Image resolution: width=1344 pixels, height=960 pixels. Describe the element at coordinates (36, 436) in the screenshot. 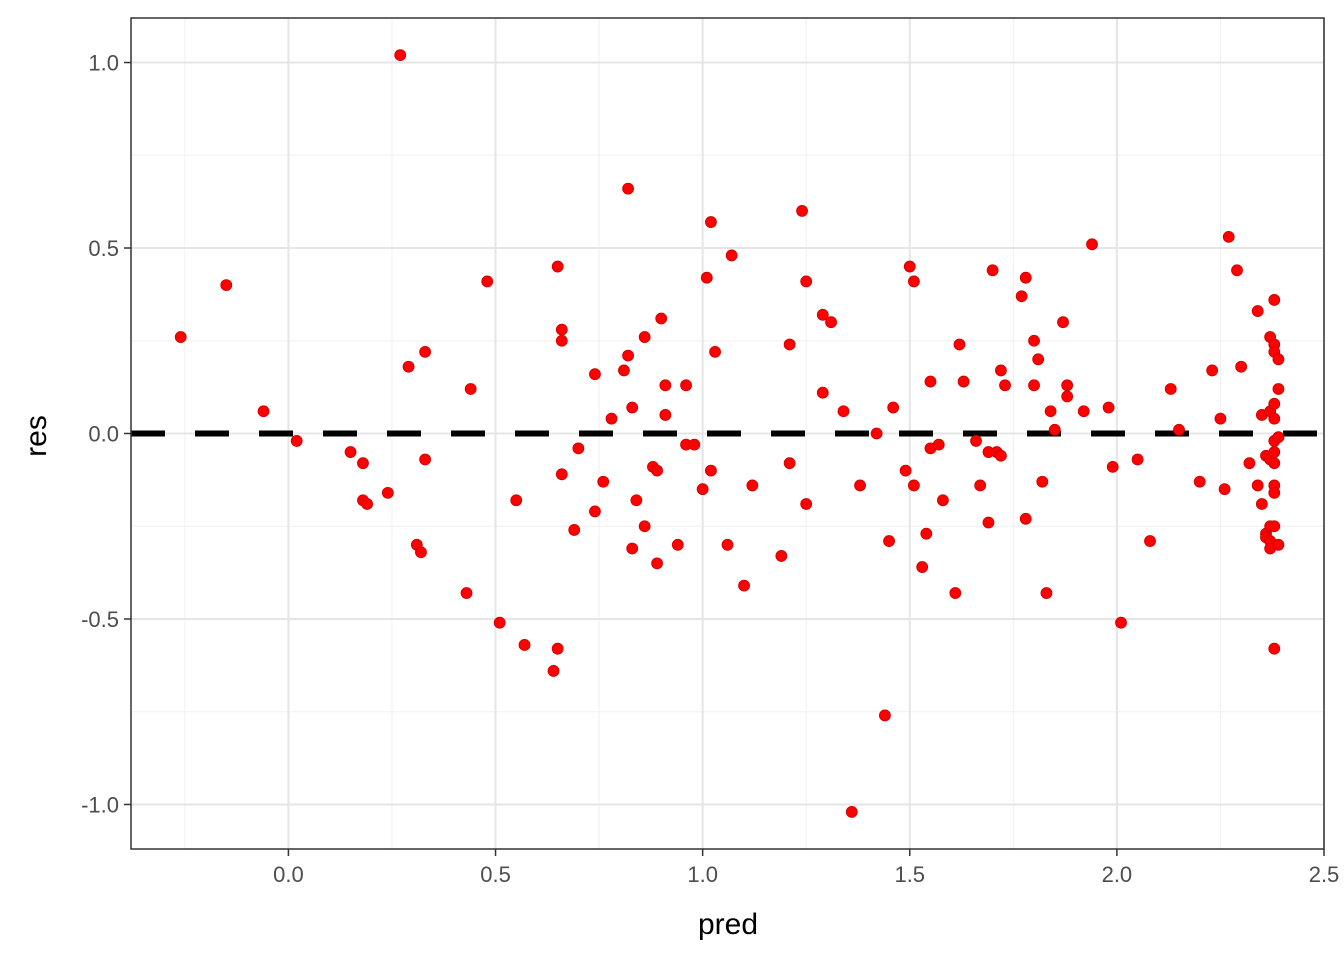

I see `y-axis-title: res` at that location.